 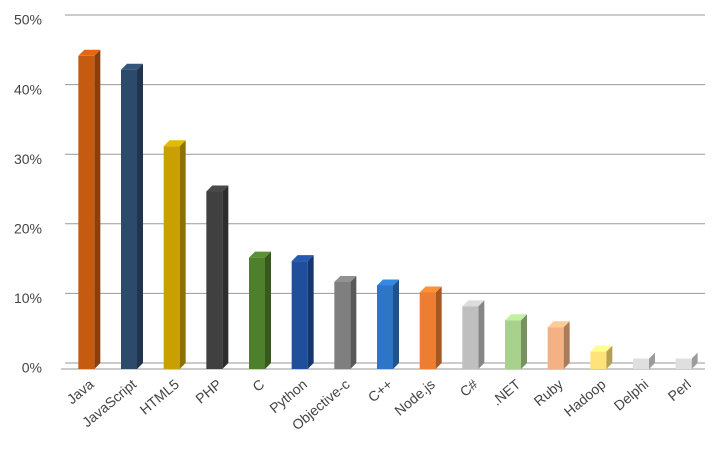 What do you see at coordinates (28, 20) in the screenshot?
I see `y-tick-label: 50%` at bounding box center [28, 20].